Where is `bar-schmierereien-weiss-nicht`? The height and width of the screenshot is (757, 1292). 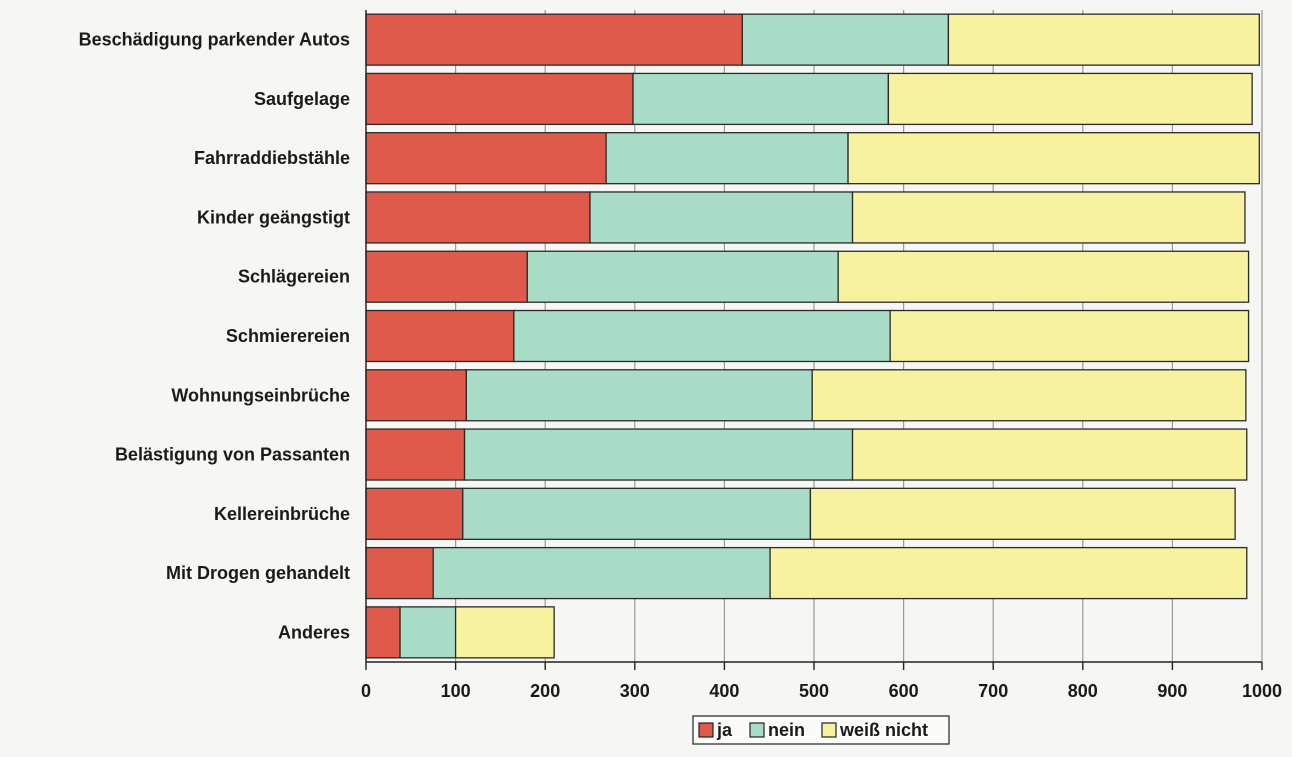
bar-schmierereien-weiss-nicht is located at coordinates (1069, 336).